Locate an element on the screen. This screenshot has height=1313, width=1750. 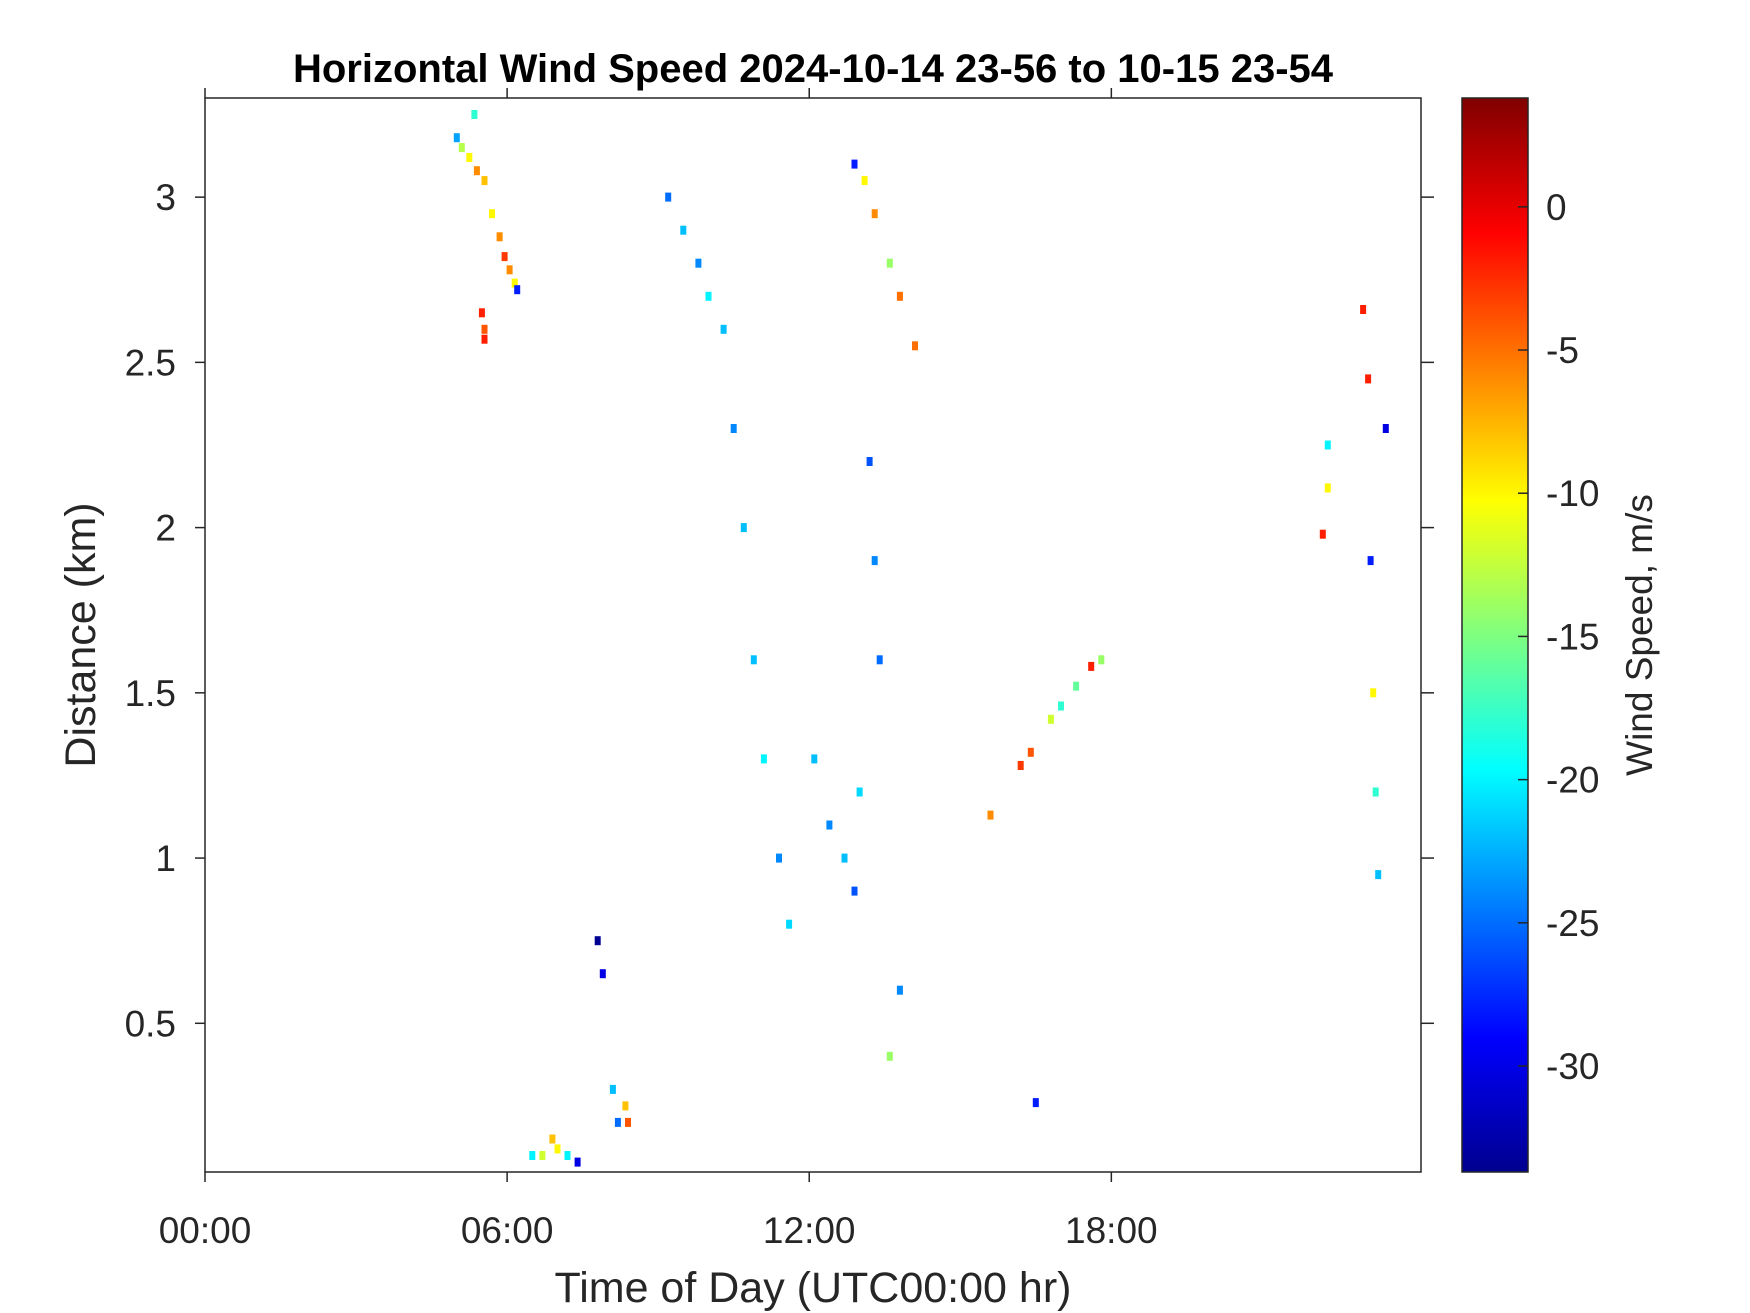
colorbar-tick-label: -15 is located at coordinates (1572, 636).